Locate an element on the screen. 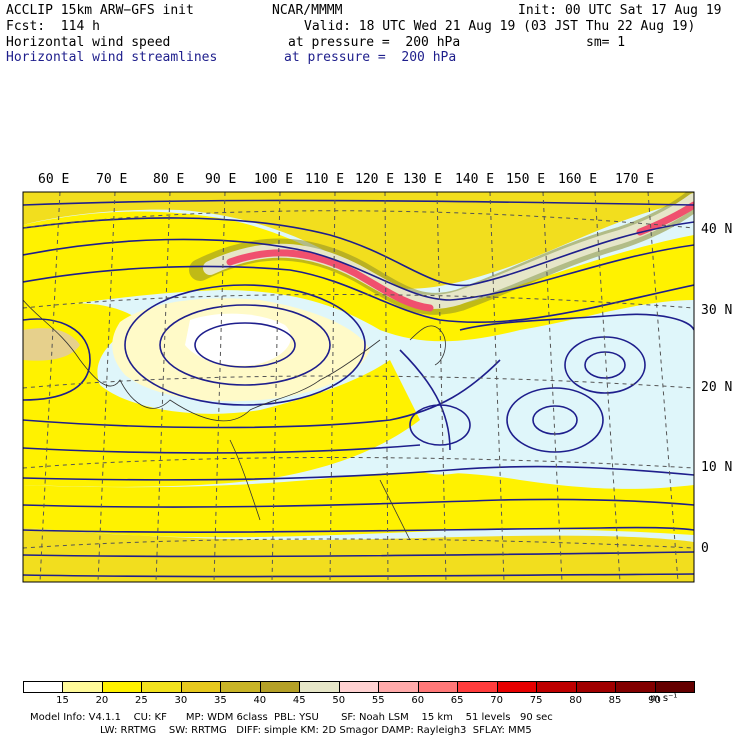  lon-label: 120 E is located at coordinates (375, 179).